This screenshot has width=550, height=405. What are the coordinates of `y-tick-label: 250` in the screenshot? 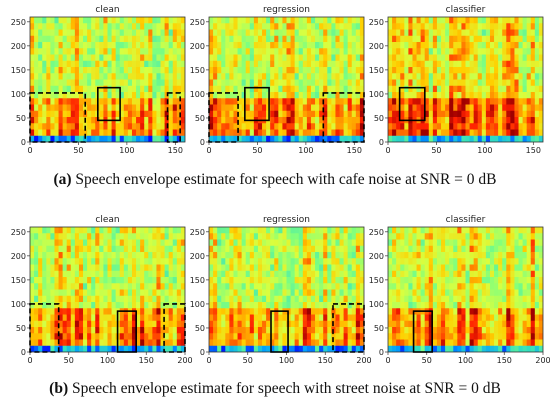 It's located at (376, 232).